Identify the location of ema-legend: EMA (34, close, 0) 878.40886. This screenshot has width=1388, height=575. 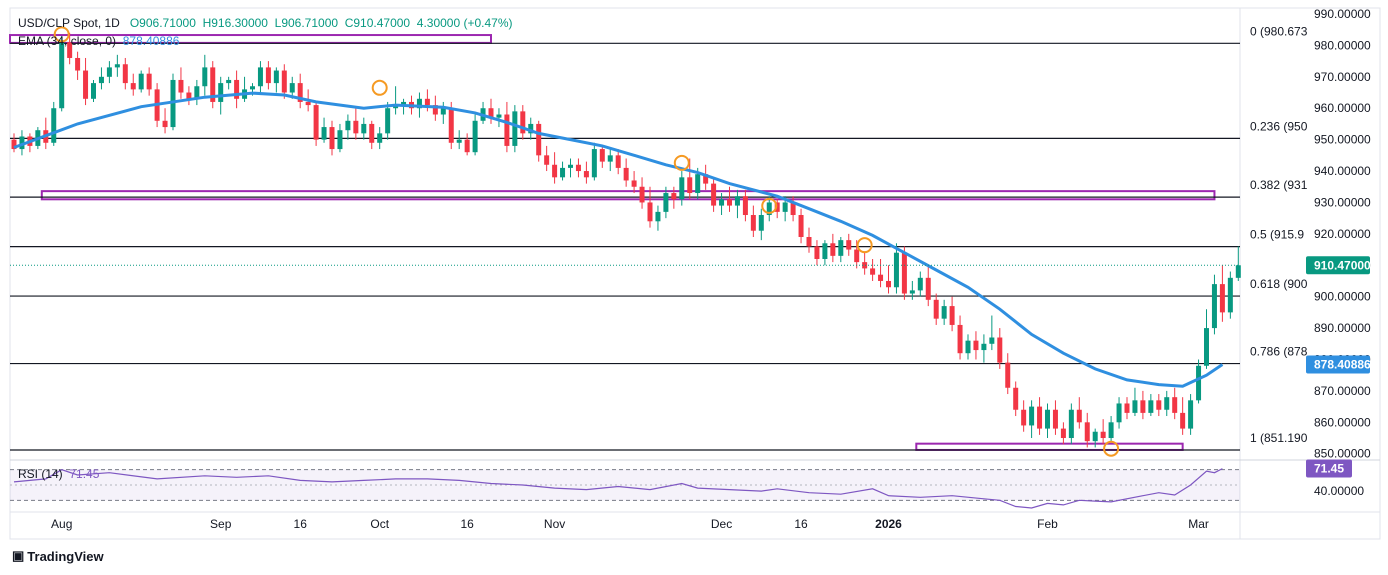
(98, 41).